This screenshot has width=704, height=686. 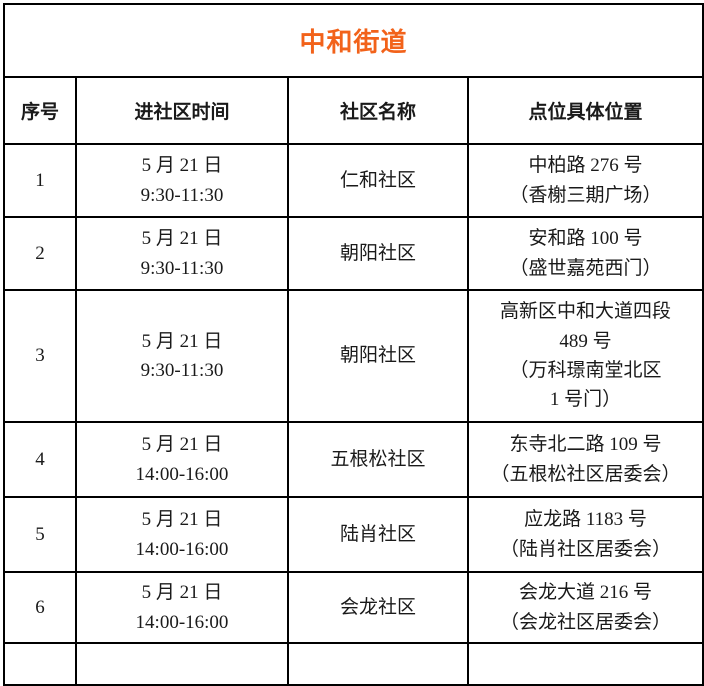 I want to click on serial-cell: 3, so click(x=40, y=356).